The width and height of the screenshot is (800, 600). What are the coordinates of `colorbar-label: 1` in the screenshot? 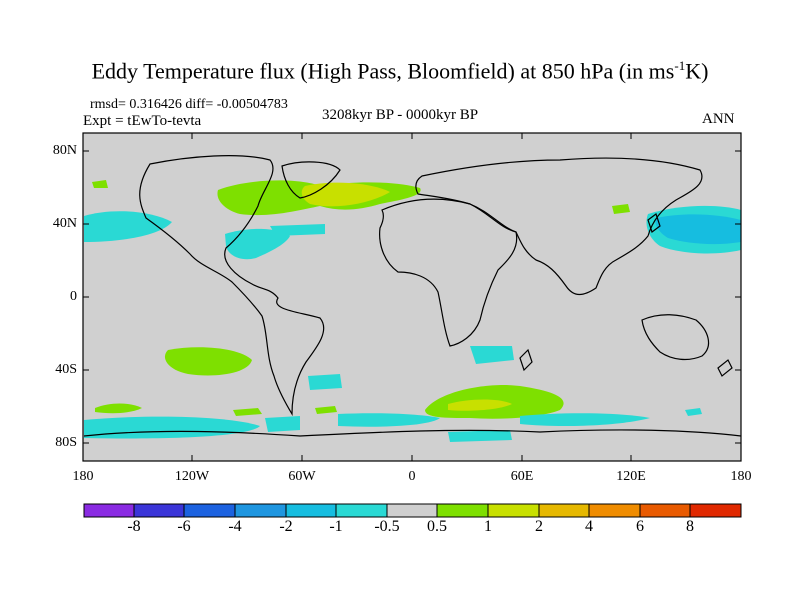 It's located at (488, 526).